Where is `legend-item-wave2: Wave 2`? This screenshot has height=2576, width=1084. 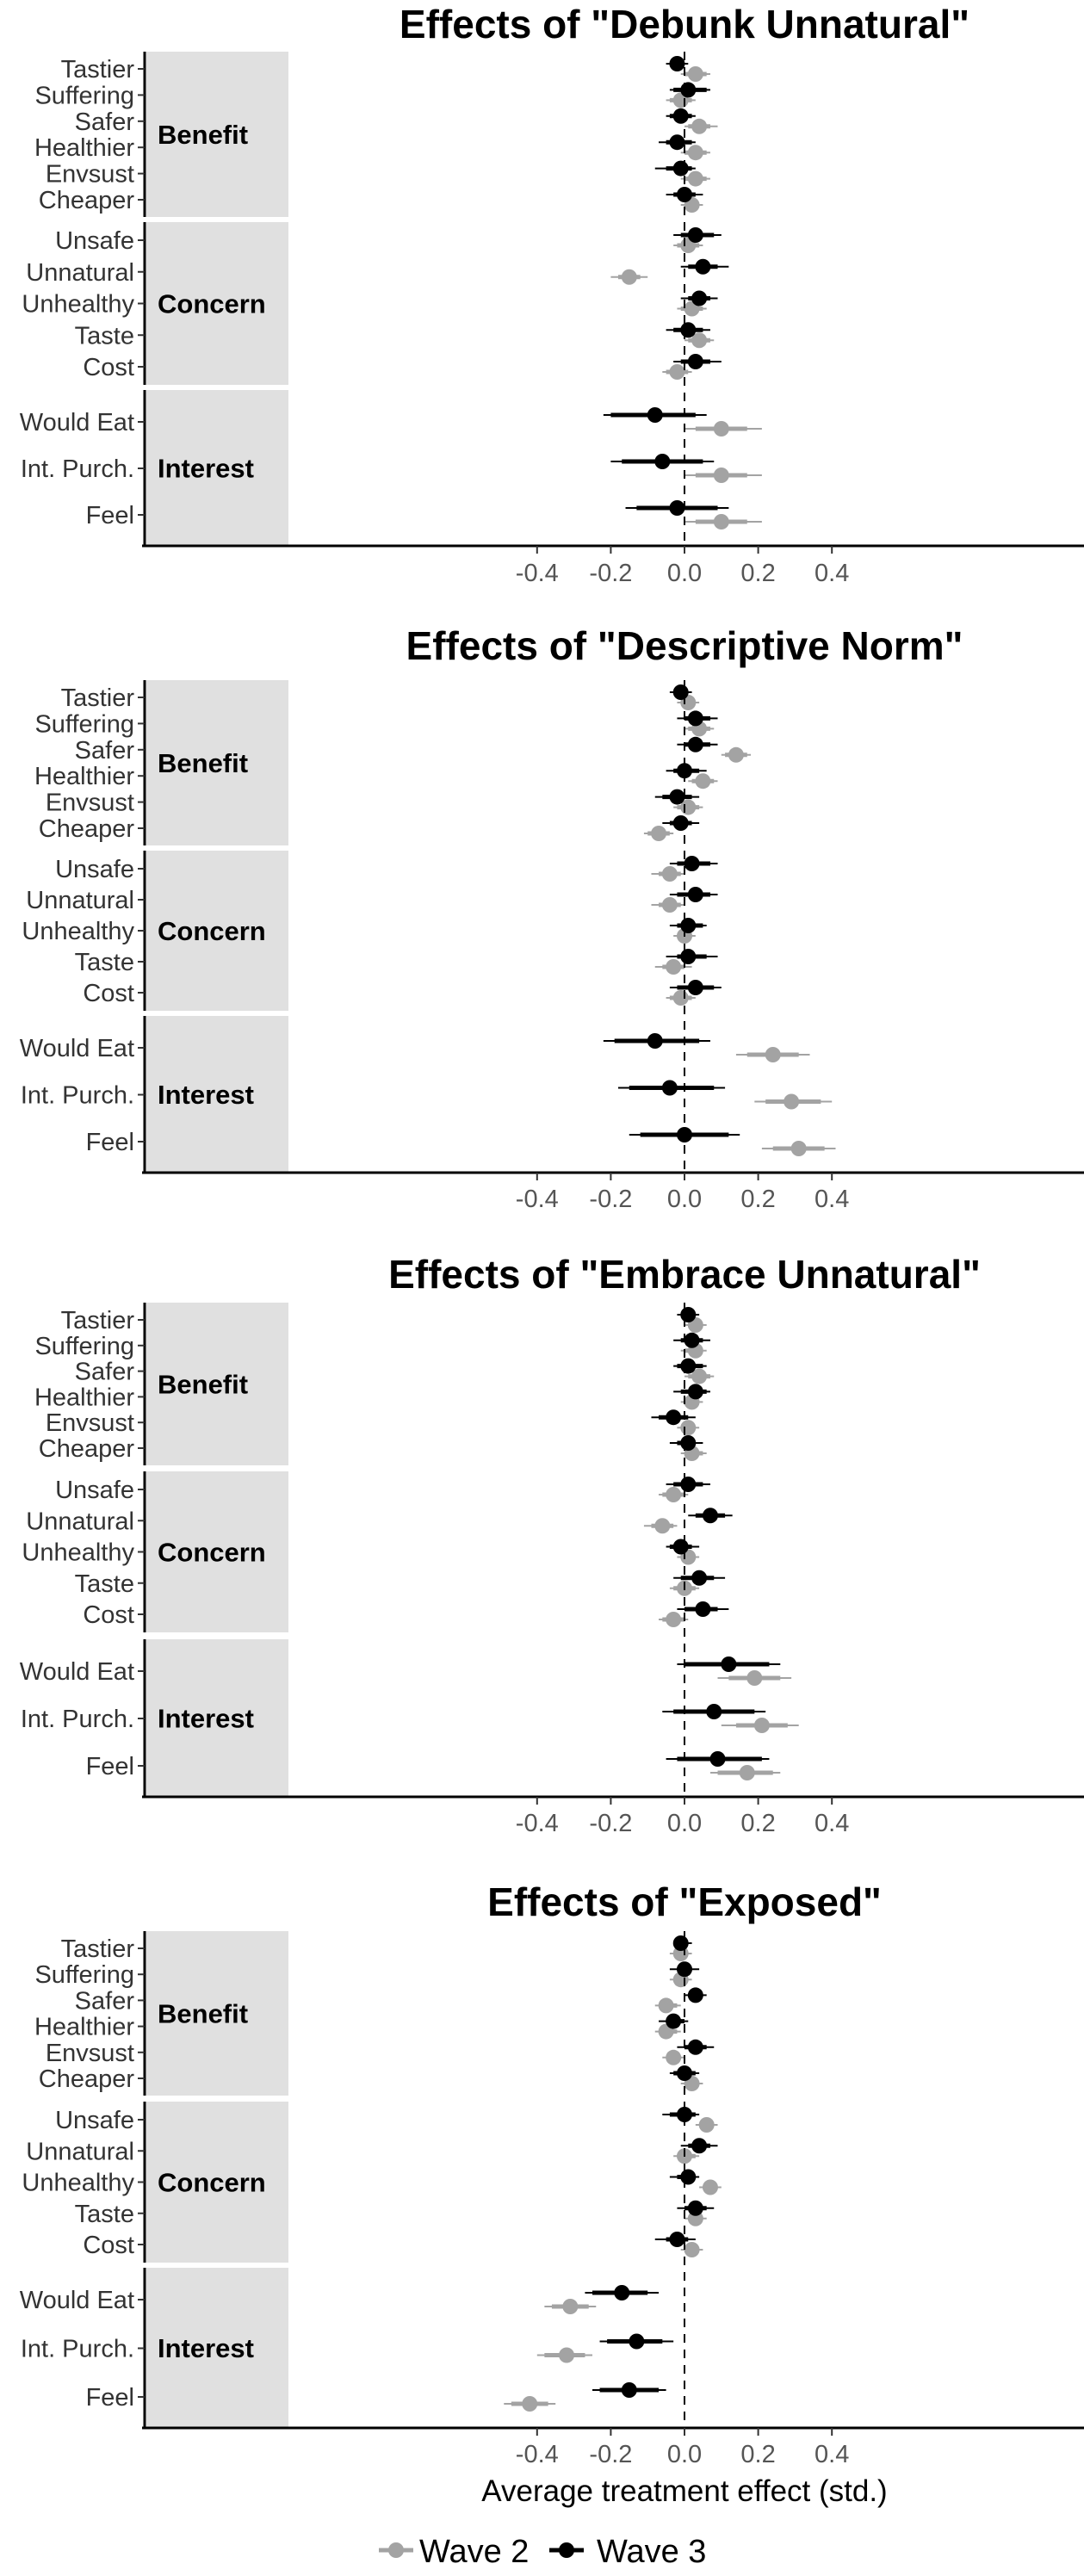
legend-item-wave2: Wave 2 is located at coordinates (454, 2552).